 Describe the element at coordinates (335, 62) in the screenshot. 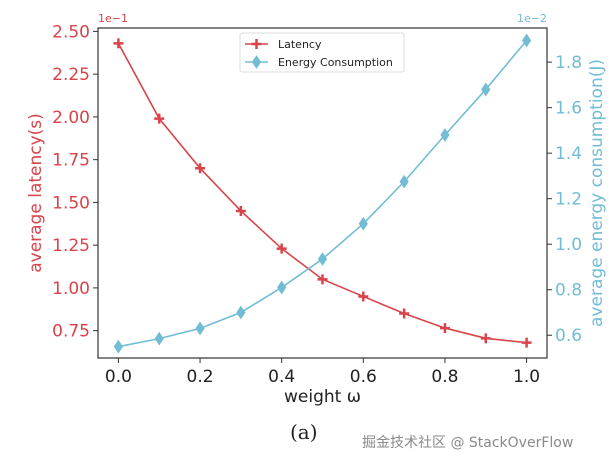

I see `legend-label: Energy Consumption` at that location.